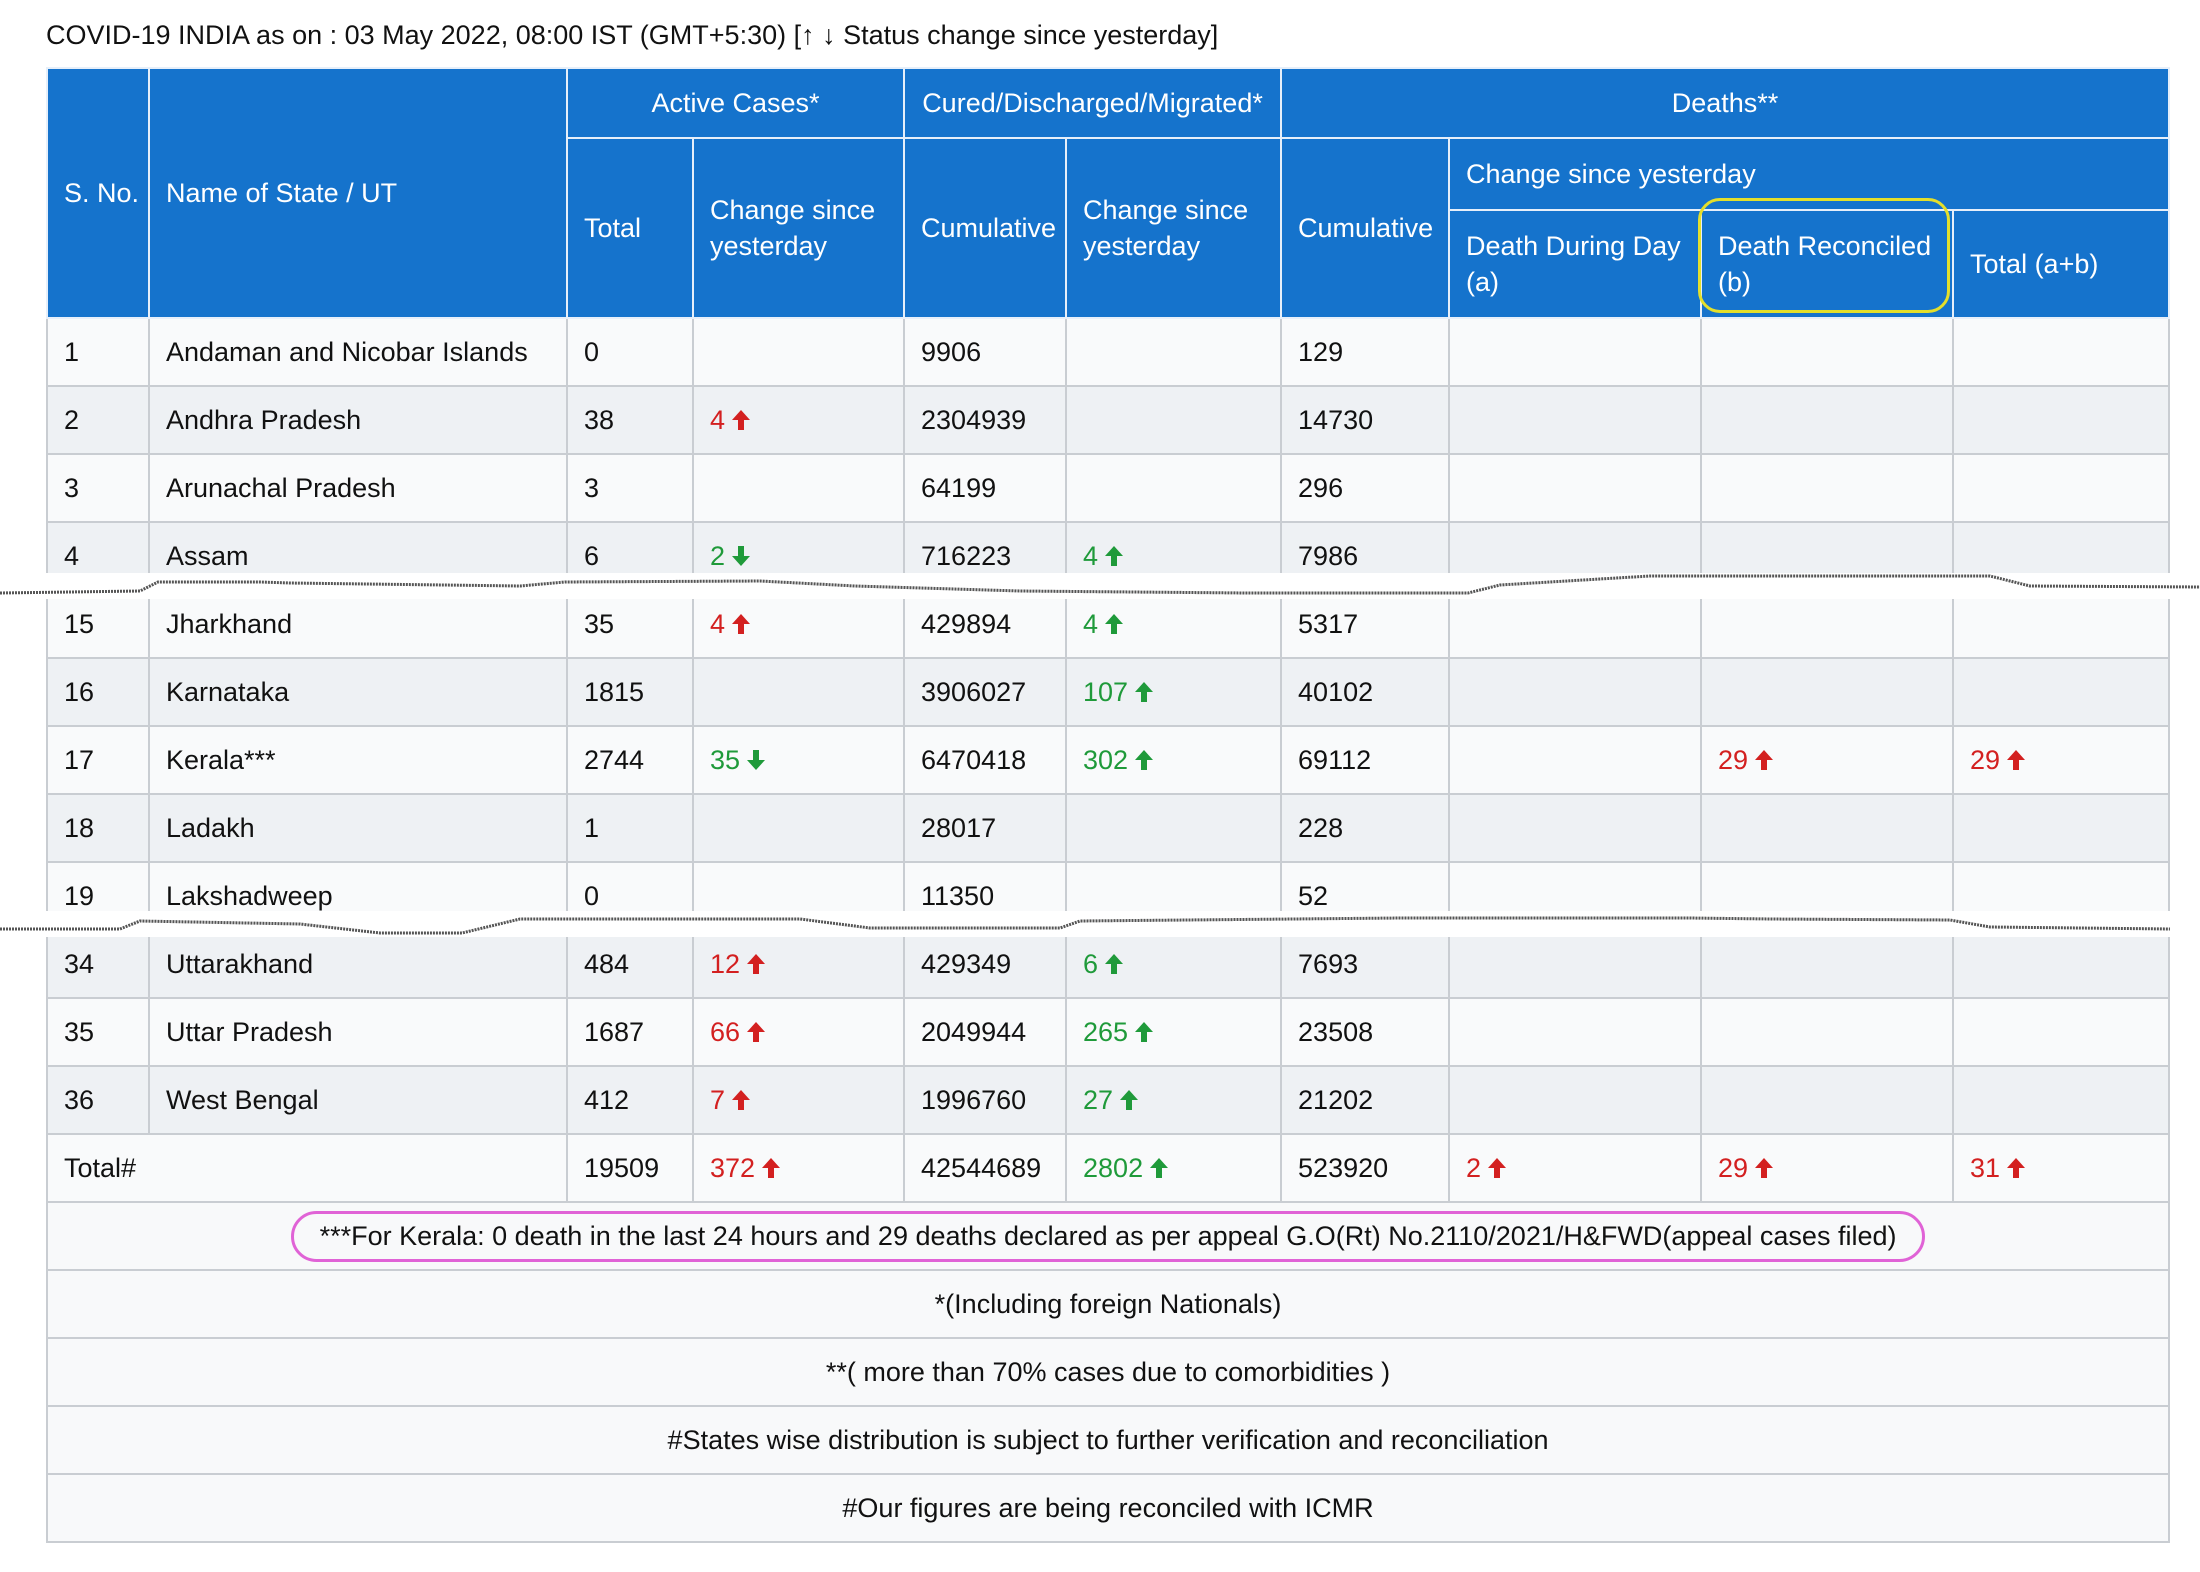  What do you see at coordinates (1093, 103) in the screenshot?
I see `header-cured: Cured/Discharged/Migrated*` at bounding box center [1093, 103].